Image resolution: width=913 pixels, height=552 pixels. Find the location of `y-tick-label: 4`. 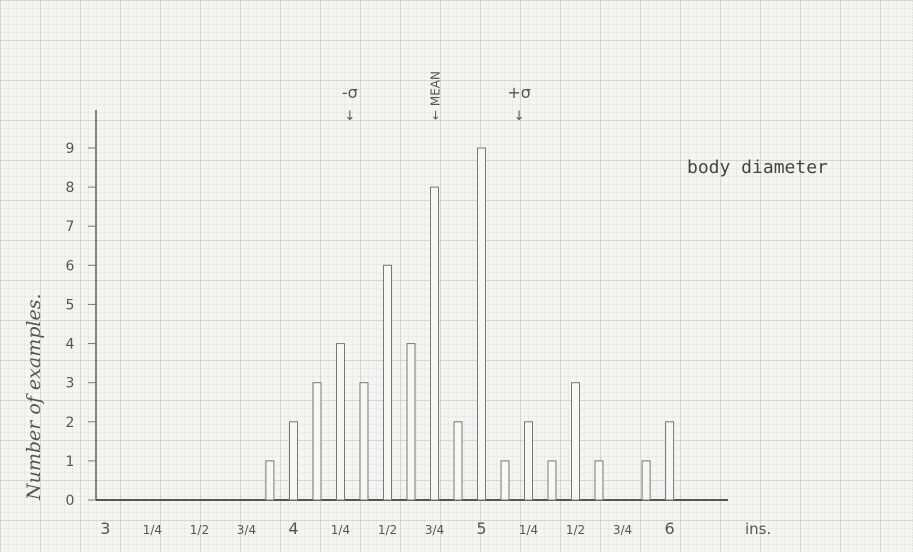

y-tick-label: 4 is located at coordinates (70, 345).